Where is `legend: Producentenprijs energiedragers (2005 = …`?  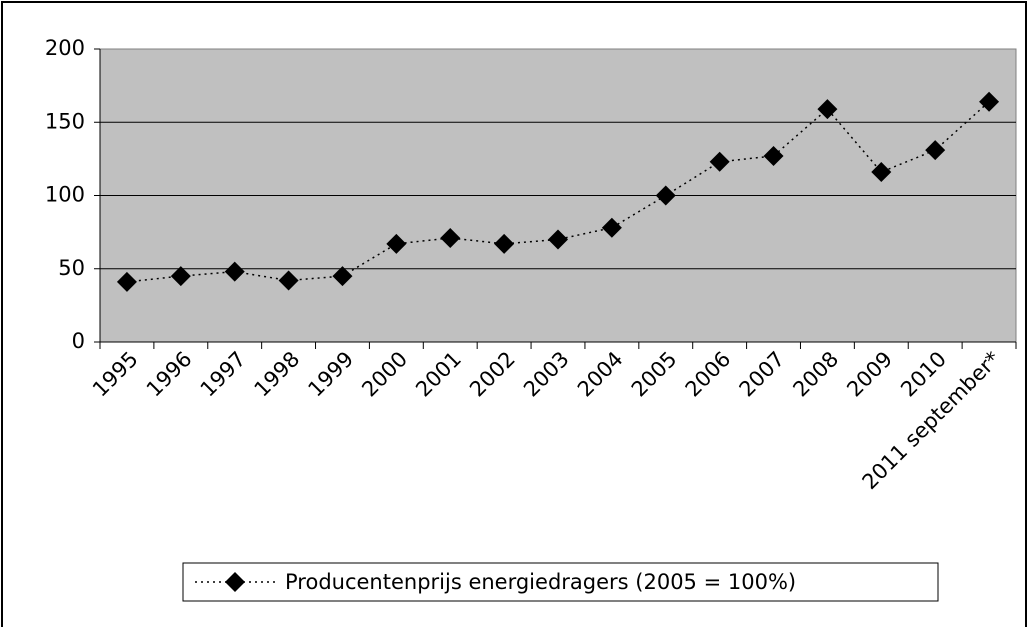
legend: Producentenprijs energiedragers (2005 = … is located at coordinates (560, 582).